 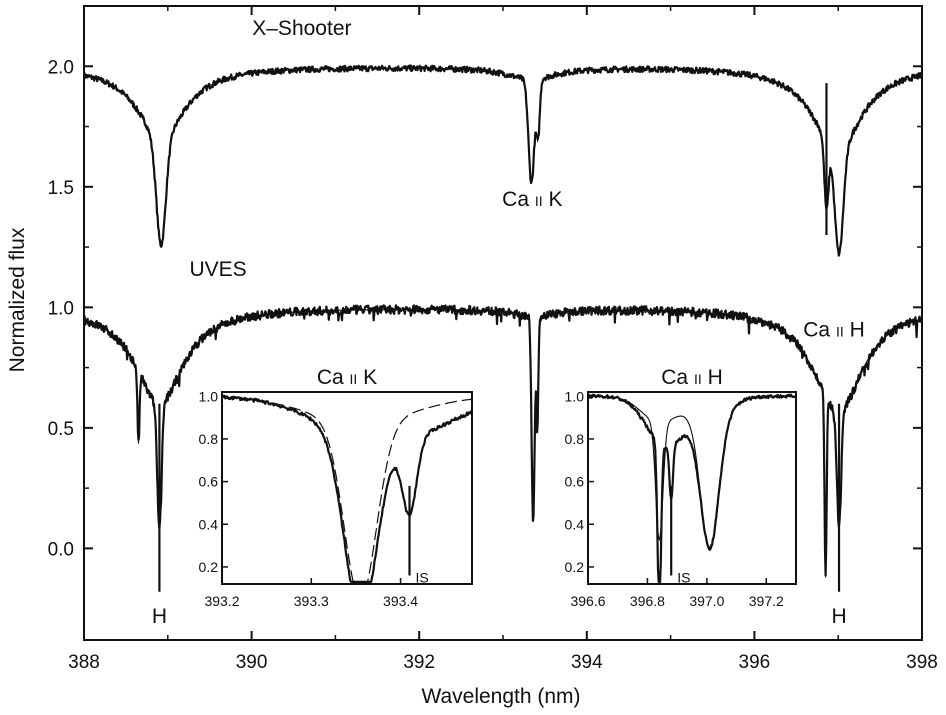 What do you see at coordinates (766, 601) in the screenshot?
I see `inset-x-tick-label: 397.2` at bounding box center [766, 601].